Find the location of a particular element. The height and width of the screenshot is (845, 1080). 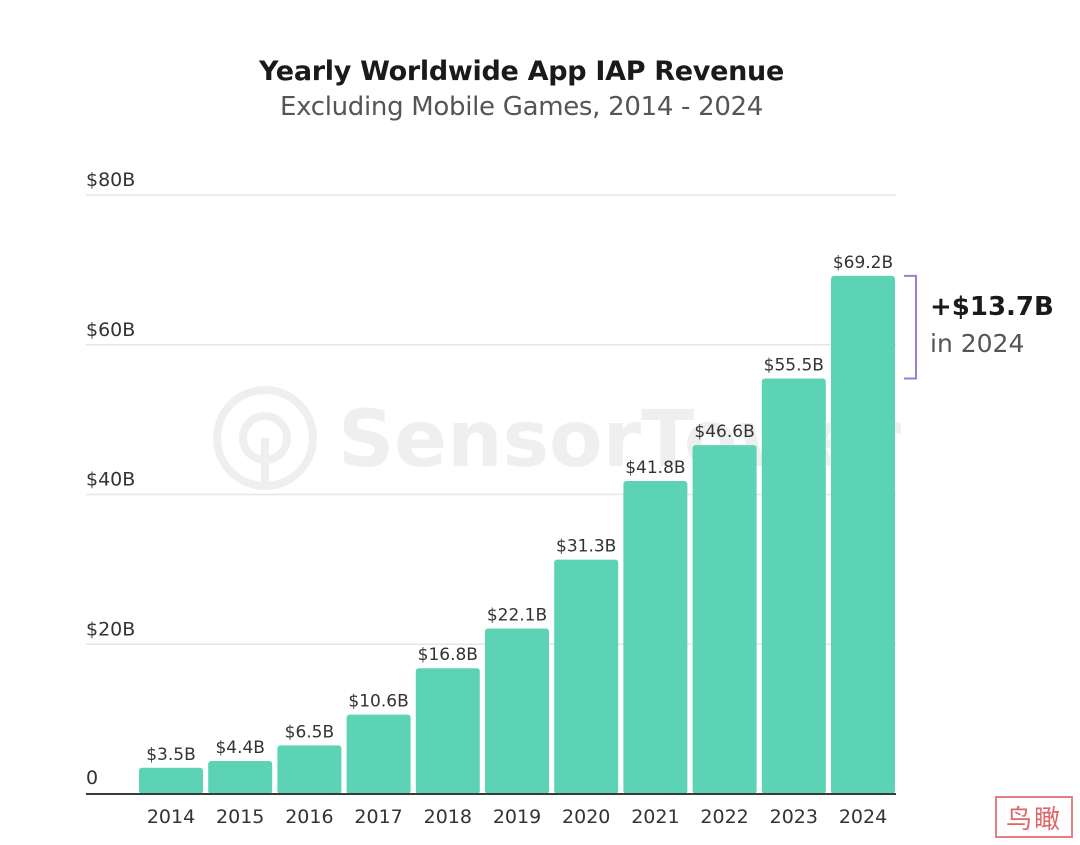

x-tick-label: 2021 is located at coordinates (655, 817).